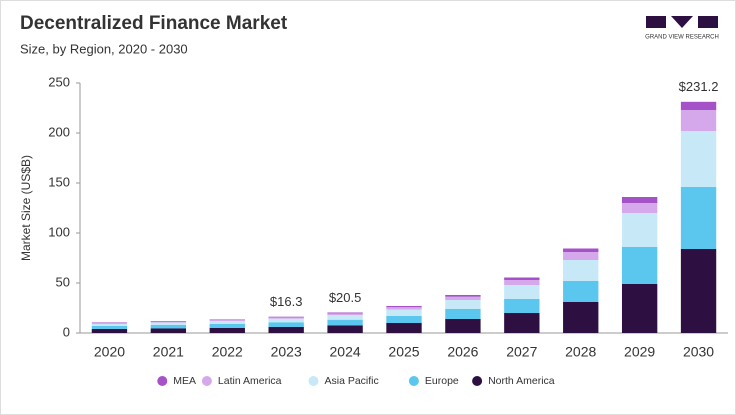  I want to click on legend-label: North America, so click(521, 381).